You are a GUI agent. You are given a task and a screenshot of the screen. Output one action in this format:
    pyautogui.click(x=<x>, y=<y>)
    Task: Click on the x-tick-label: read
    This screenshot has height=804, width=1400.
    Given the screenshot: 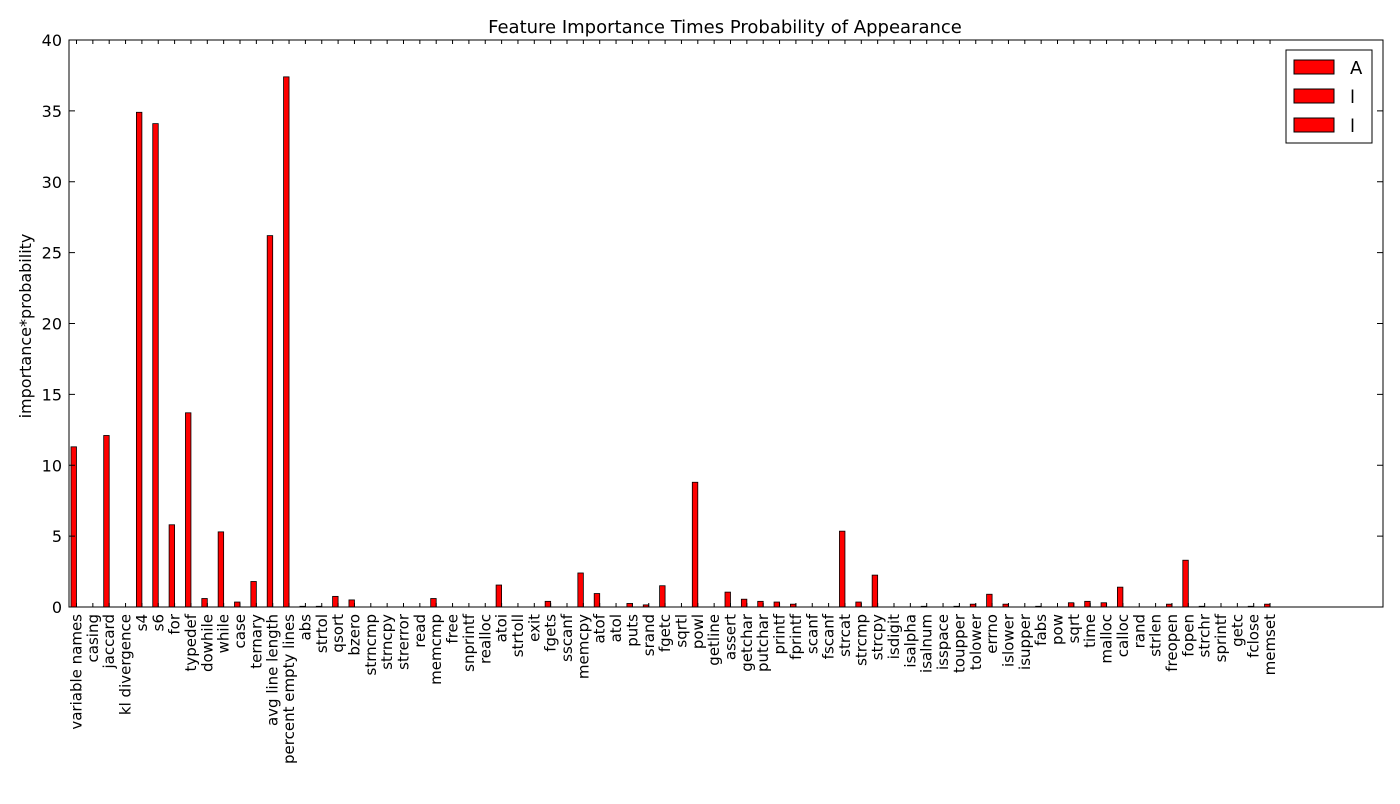 What is the action you would take?
    pyautogui.click(x=420, y=631)
    